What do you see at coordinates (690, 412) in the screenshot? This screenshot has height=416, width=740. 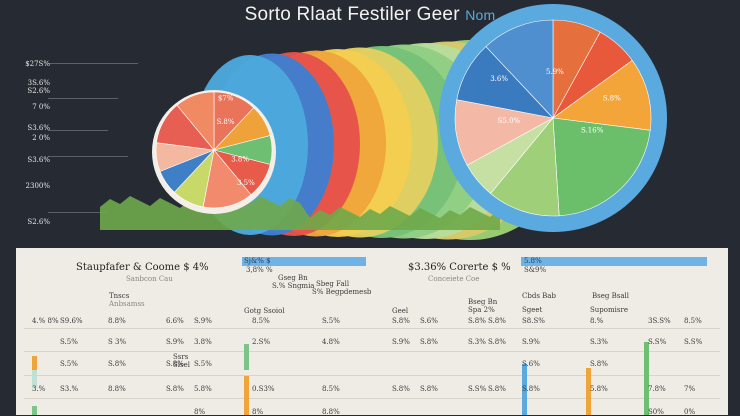 I see `table-cell: 0%` at bounding box center [690, 412].